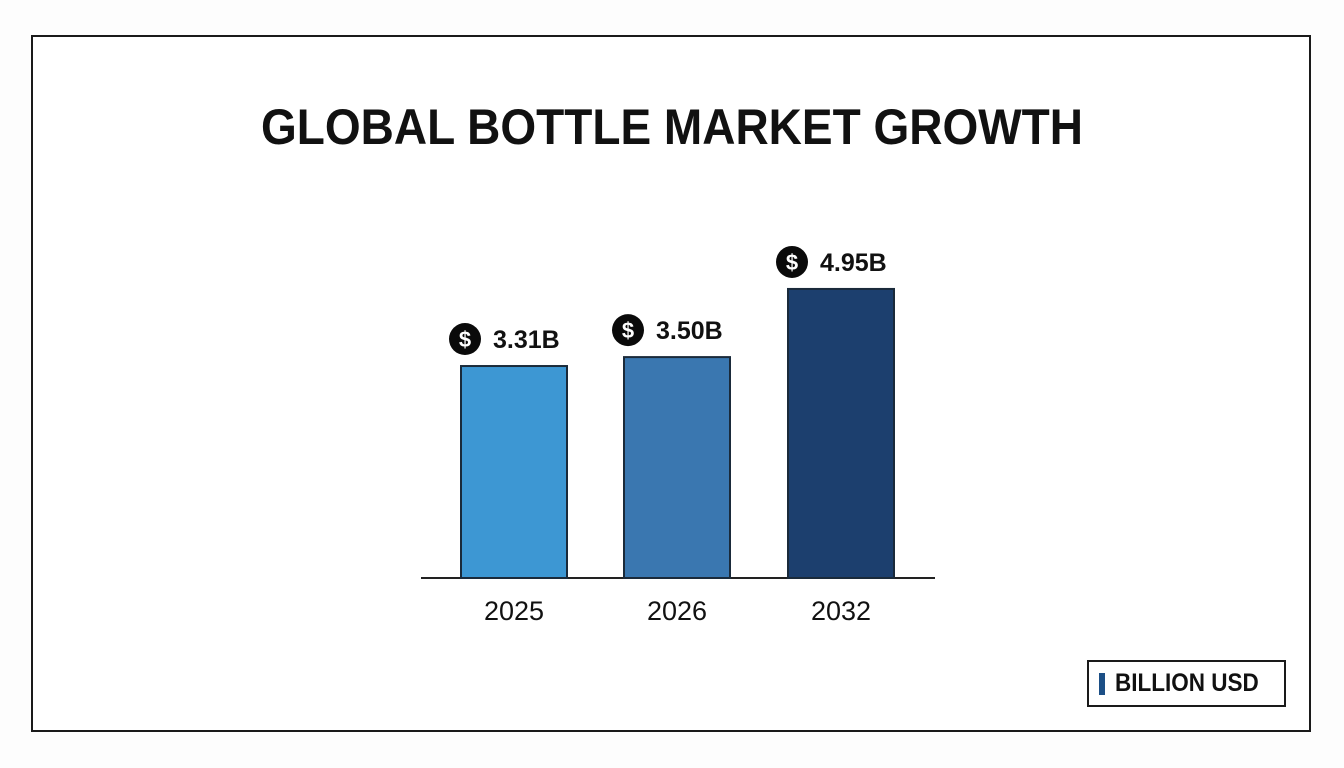 This screenshot has height=768, width=1344. I want to click on bar-2032, so click(841, 433).